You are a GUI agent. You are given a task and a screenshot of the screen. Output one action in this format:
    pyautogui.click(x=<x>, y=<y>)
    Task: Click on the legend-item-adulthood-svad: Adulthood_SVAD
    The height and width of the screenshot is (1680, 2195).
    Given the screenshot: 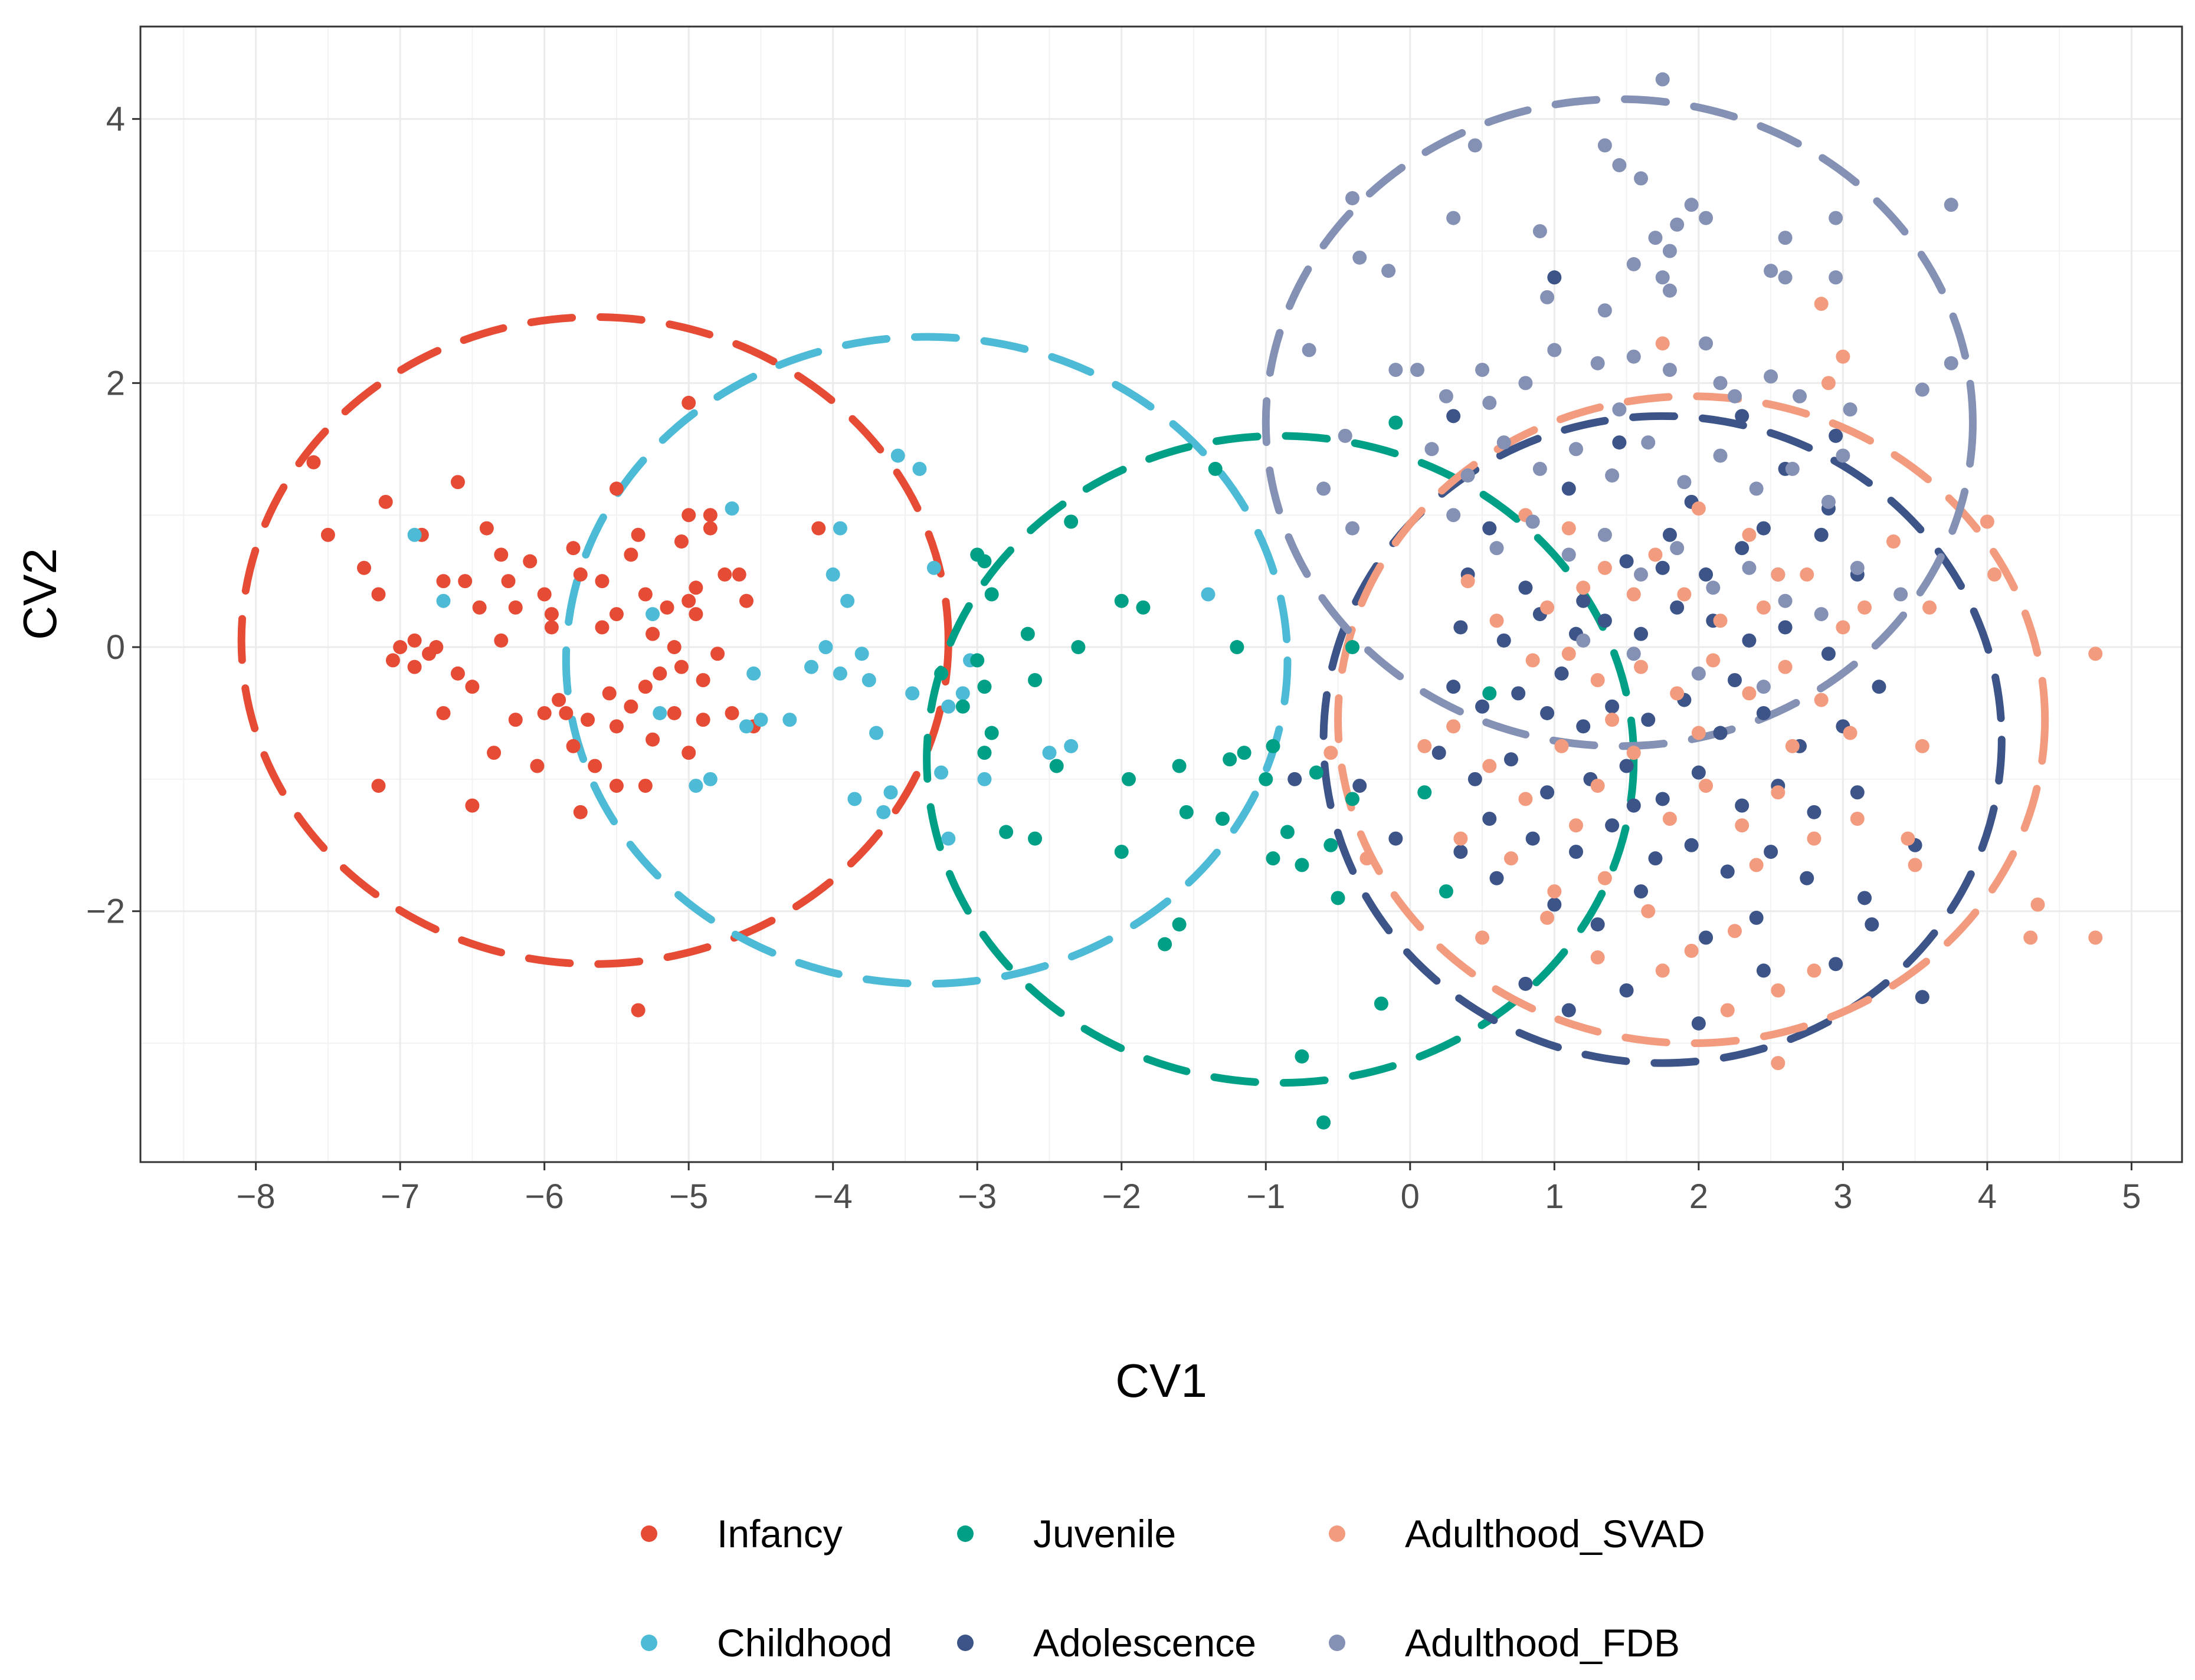 What is the action you would take?
    pyautogui.click(x=1517, y=1534)
    